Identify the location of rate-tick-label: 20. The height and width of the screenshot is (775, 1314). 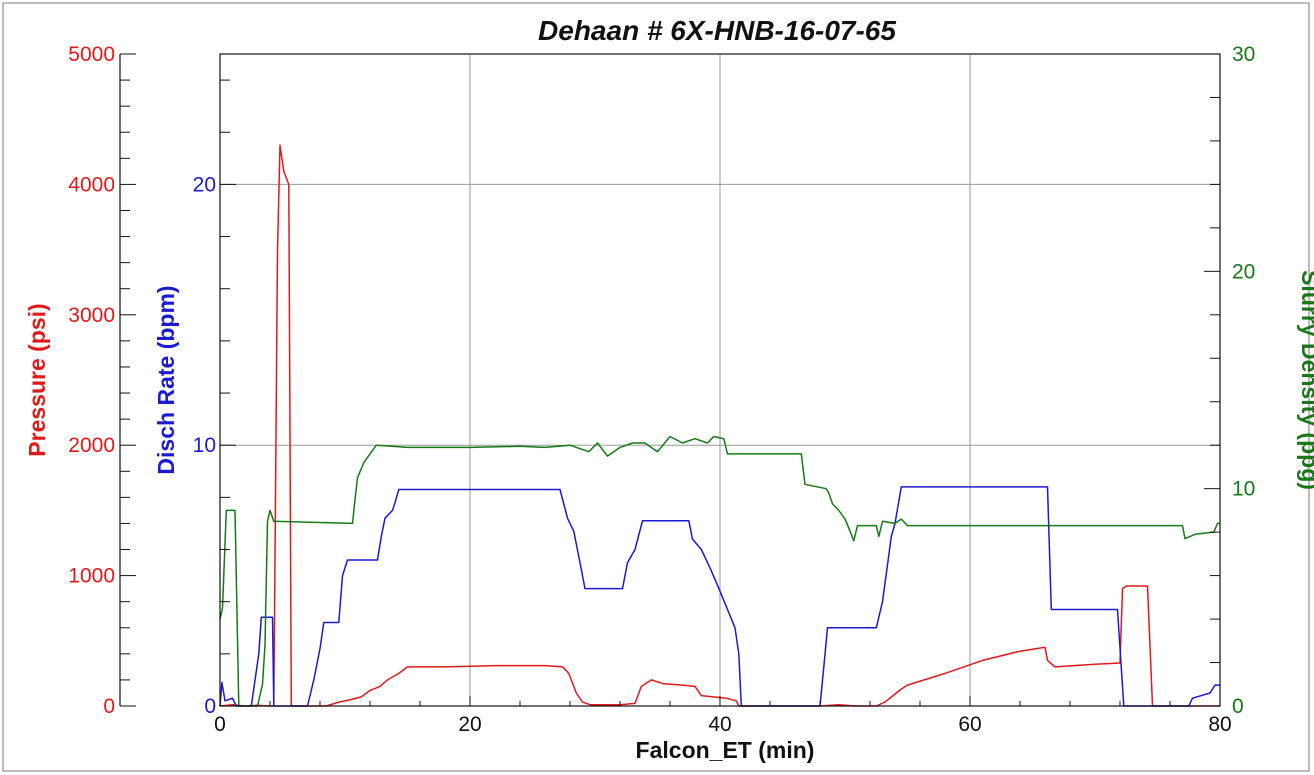
(204, 184).